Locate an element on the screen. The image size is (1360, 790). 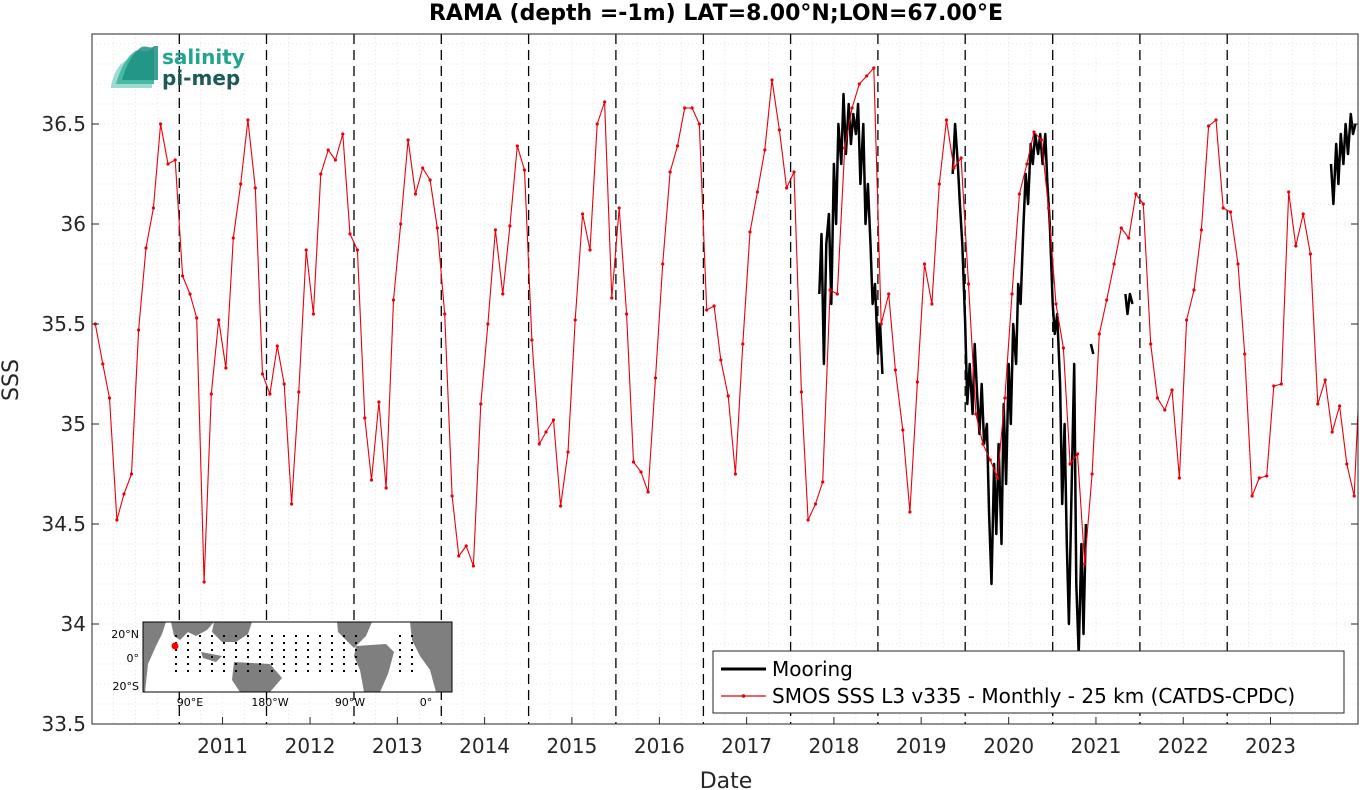
x-axis-label: Date is located at coordinates (726, 779).